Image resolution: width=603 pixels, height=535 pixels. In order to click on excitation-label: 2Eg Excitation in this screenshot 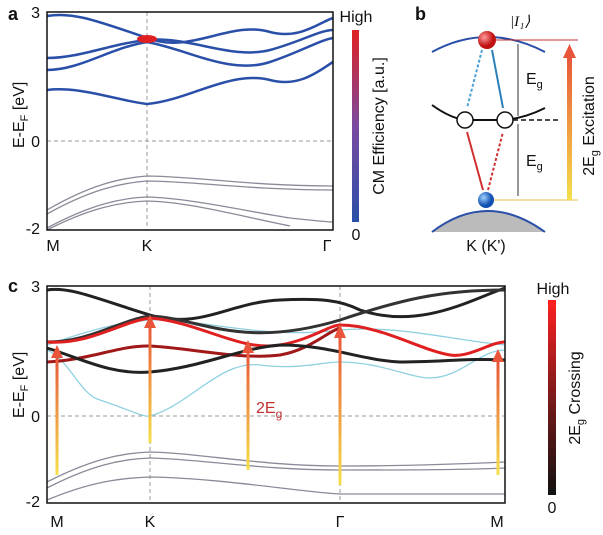, I will do `click(591, 126)`.